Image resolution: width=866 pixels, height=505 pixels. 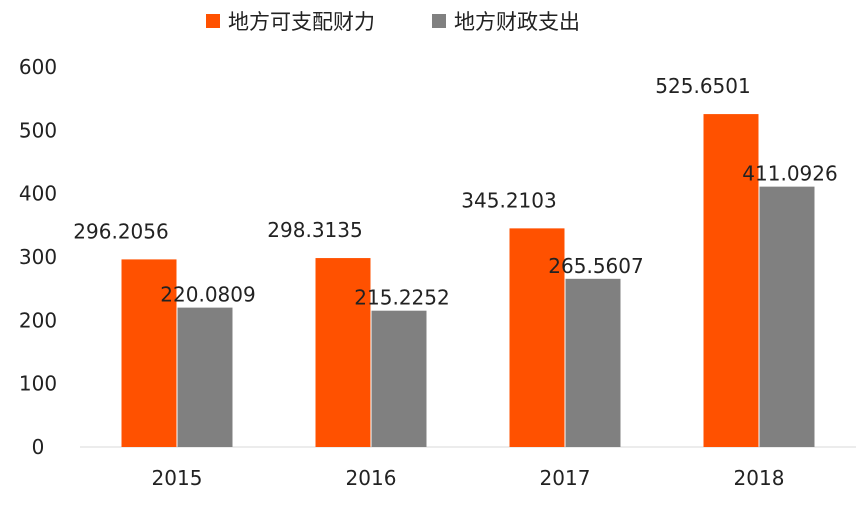 What do you see at coordinates (177, 478) in the screenshot?
I see `x-tick-label: 2015` at bounding box center [177, 478].